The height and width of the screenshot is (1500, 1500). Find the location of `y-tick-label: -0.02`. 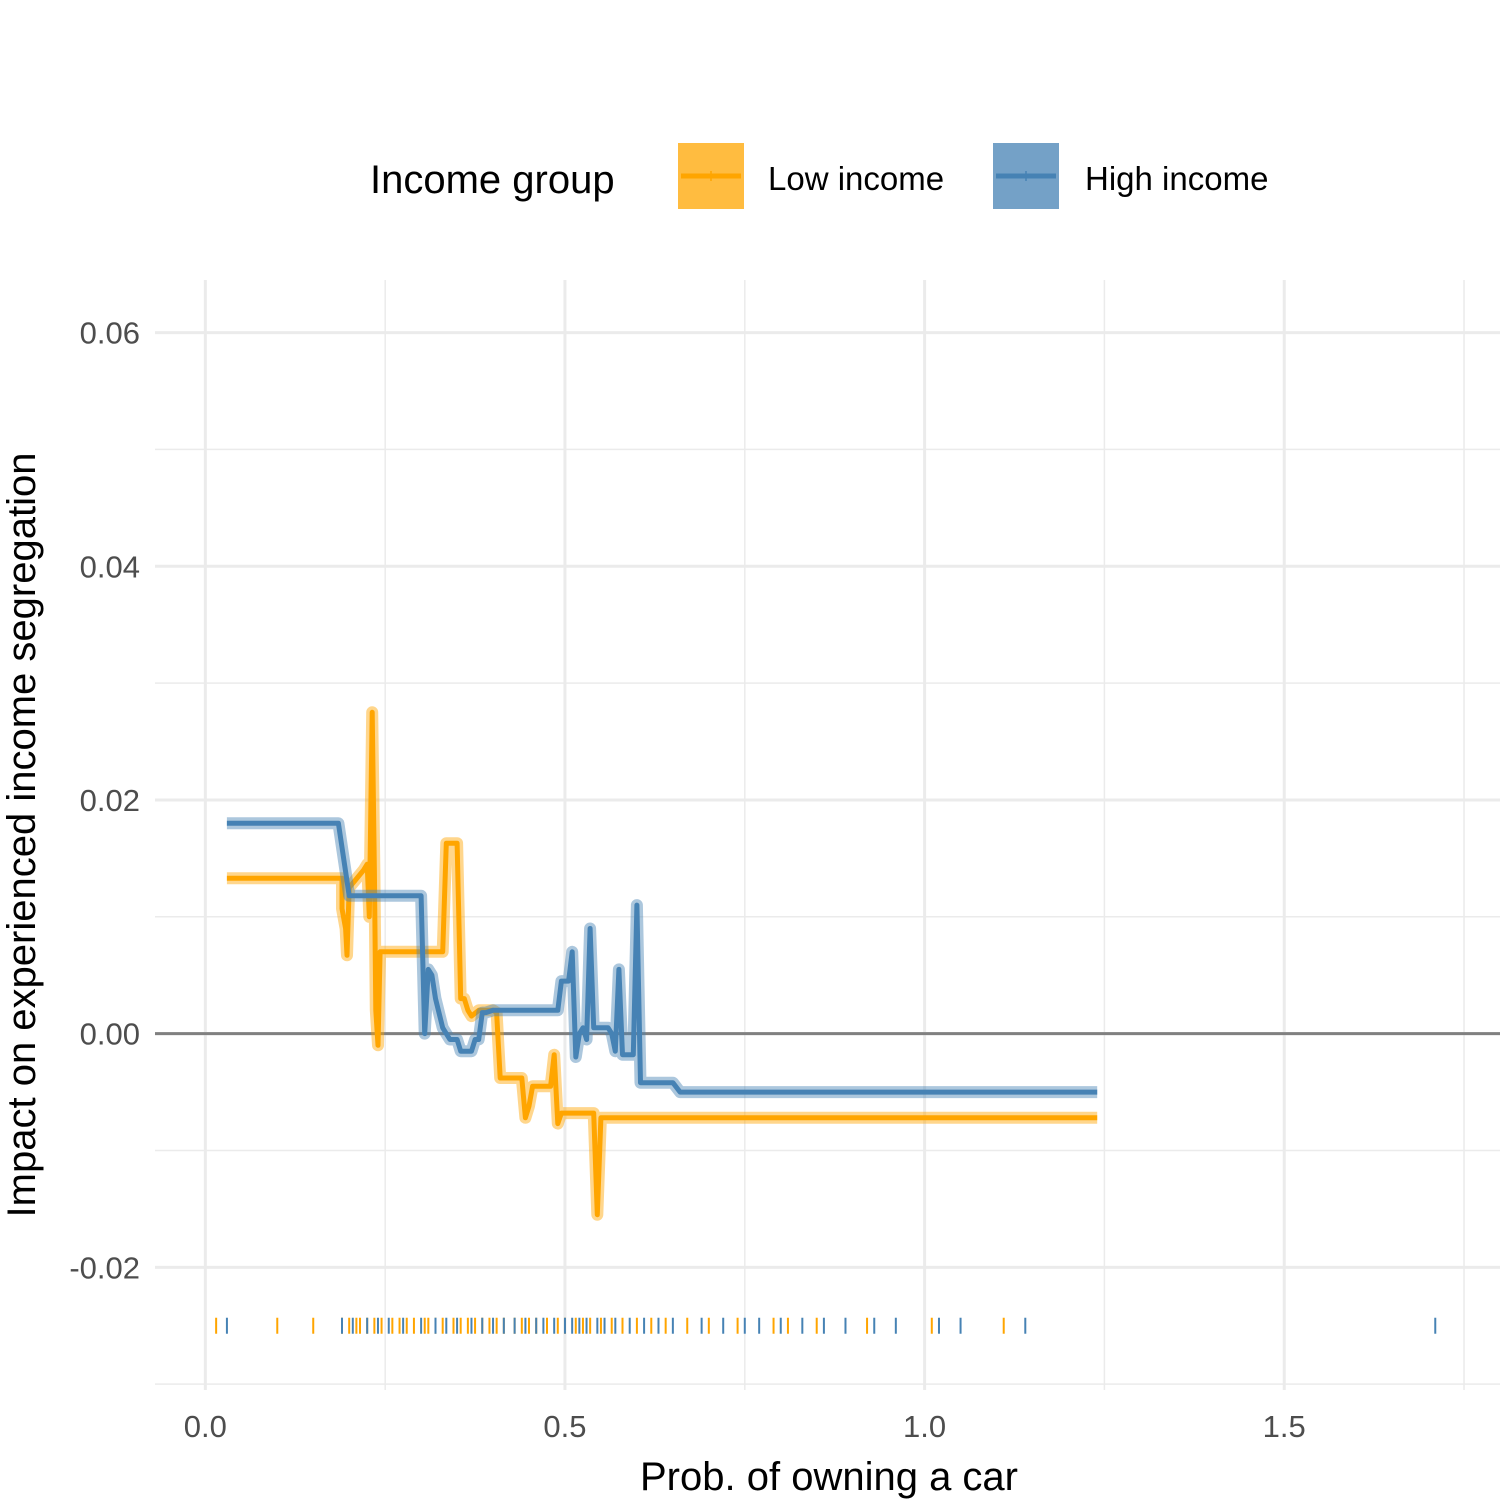

y-tick-label: -0.02 is located at coordinates (104, 1267).